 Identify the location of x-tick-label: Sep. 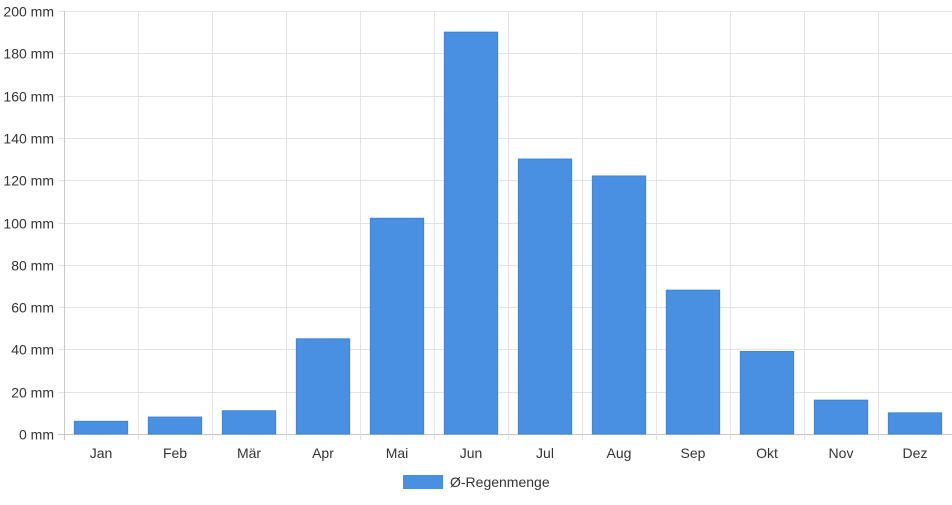
(693, 453).